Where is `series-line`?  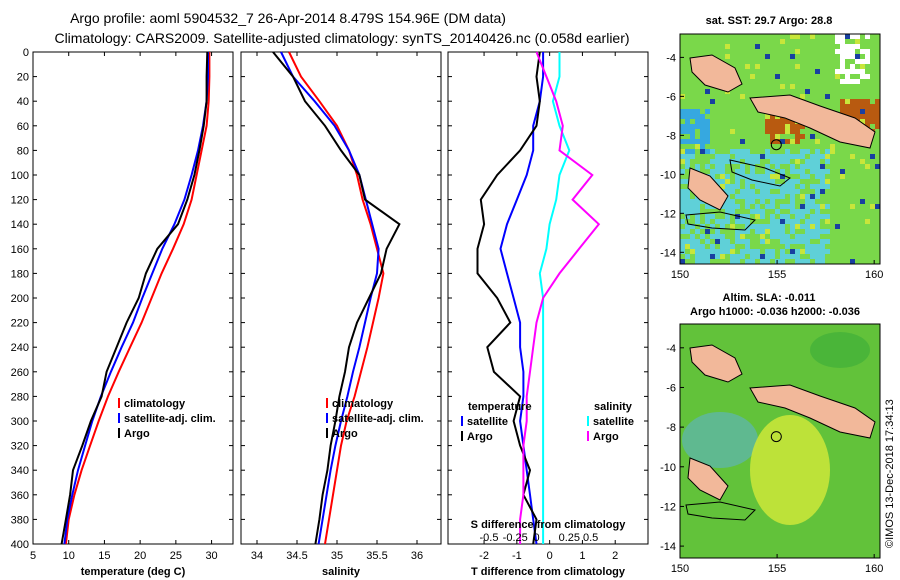 series-line is located at coordinates (560, 297).